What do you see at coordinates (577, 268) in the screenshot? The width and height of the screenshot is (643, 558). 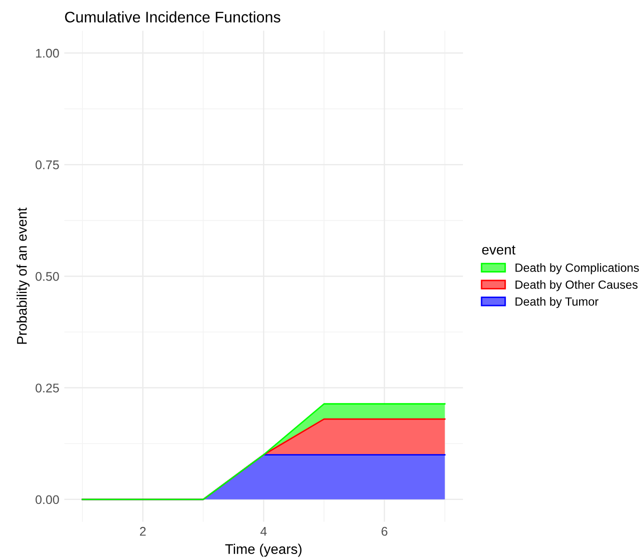 I see `legend-label: Death by Complications` at bounding box center [577, 268].